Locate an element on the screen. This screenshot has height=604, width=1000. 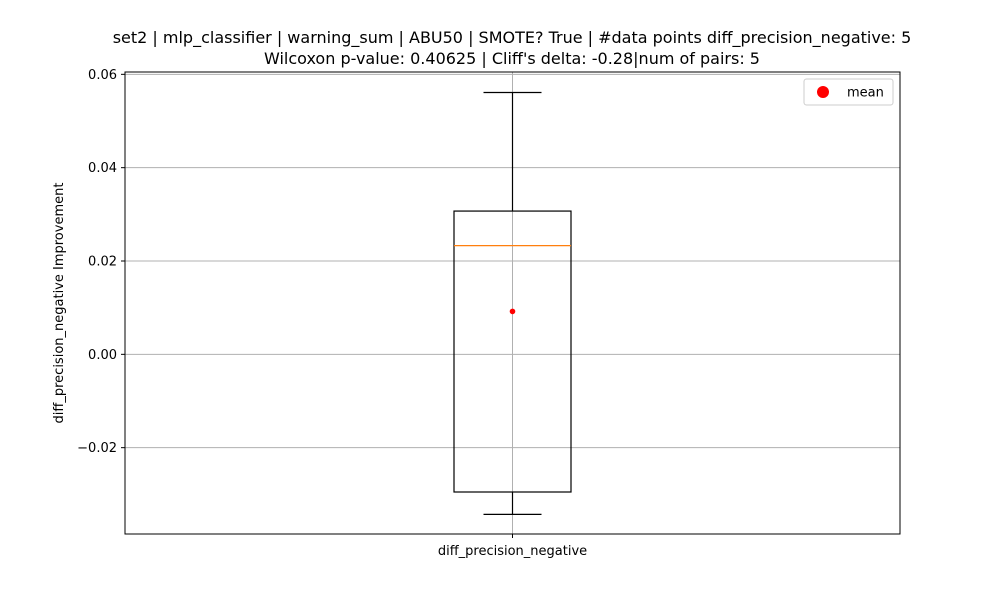
box-plot-group is located at coordinates (512, 303).